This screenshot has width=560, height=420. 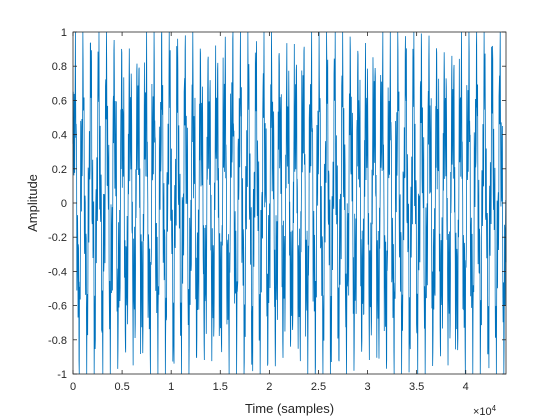 What do you see at coordinates (466, 387) in the screenshot?
I see `x-tick-label: 4` at bounding box center [466, 387].